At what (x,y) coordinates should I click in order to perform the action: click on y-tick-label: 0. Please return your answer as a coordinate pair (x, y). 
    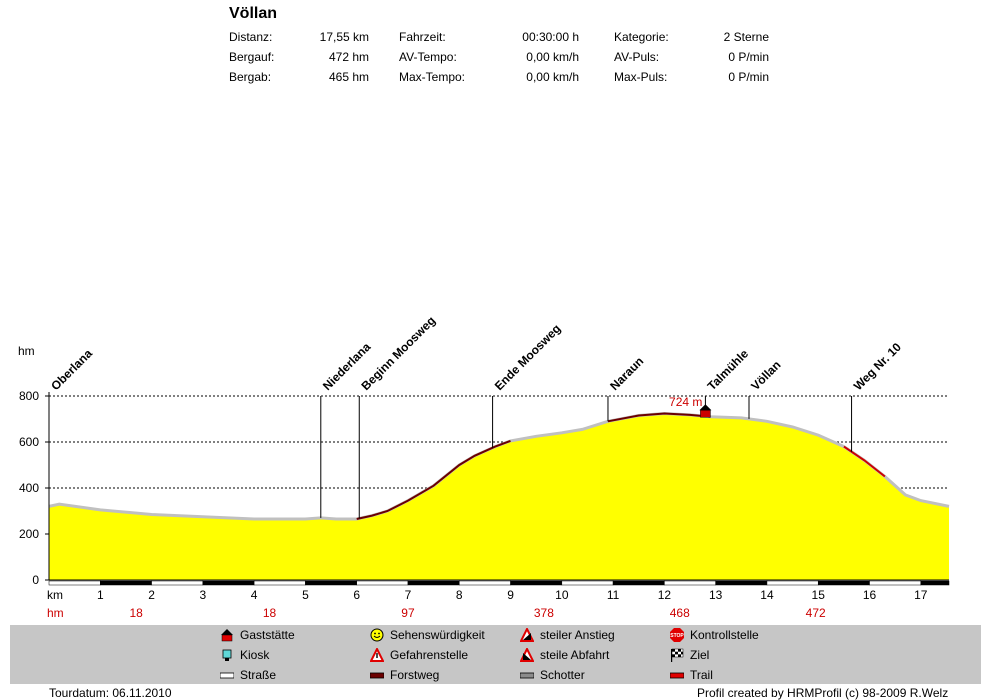
    Looking at the image, I should click on (35, 580).